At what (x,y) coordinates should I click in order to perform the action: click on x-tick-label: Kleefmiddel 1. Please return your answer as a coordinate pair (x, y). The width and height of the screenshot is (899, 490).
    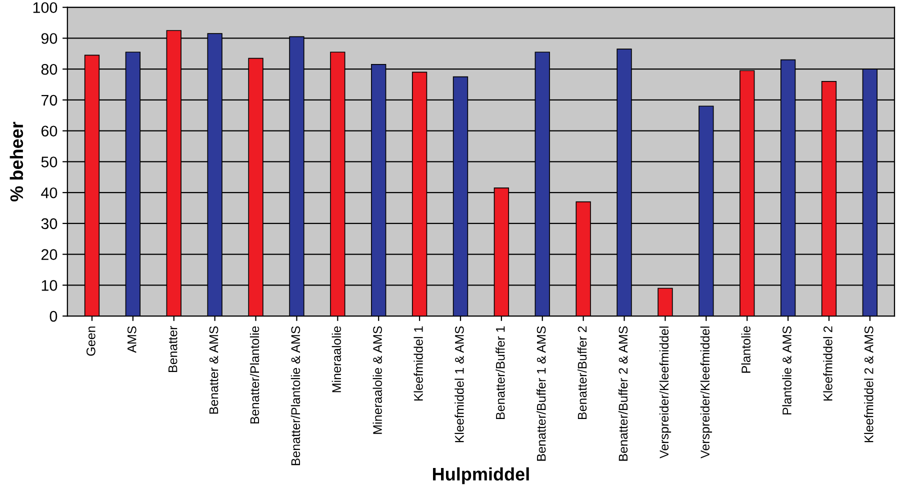
    Looking at the image, I should click on (418, 363).